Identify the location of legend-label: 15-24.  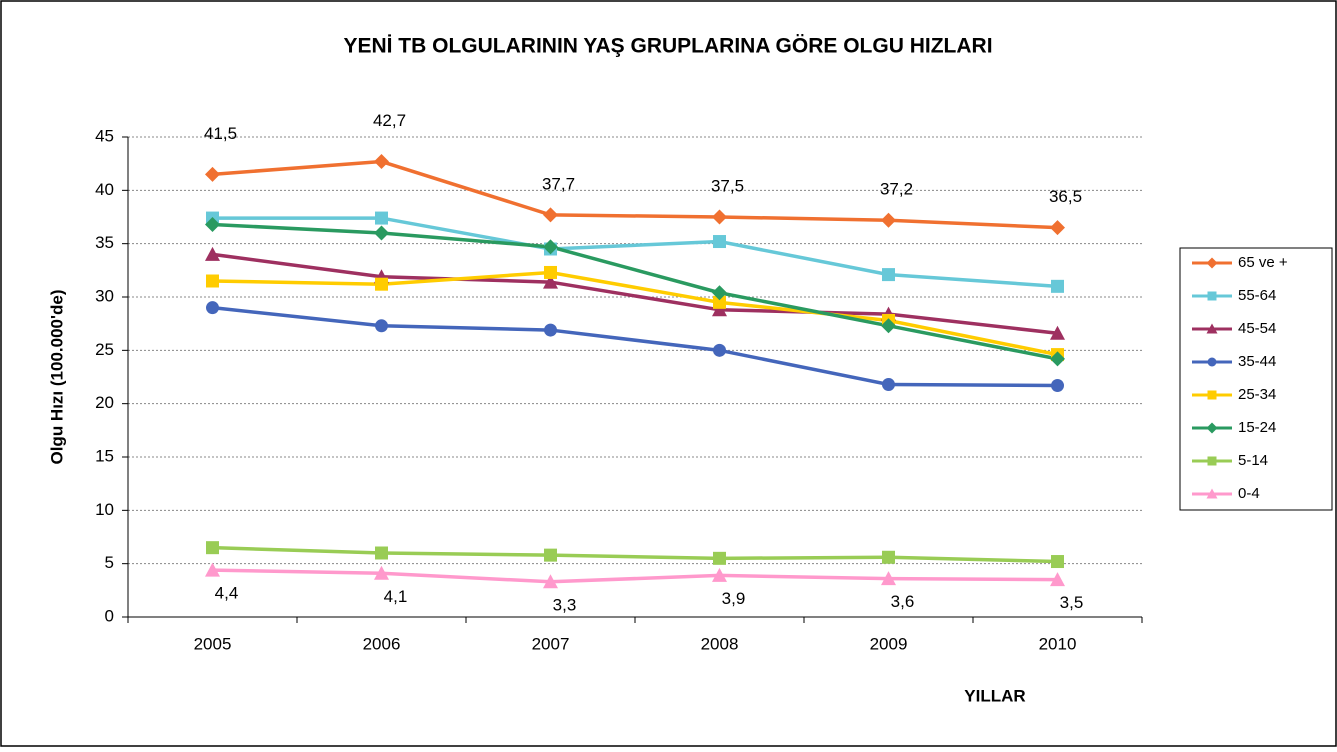
(1257, 427).